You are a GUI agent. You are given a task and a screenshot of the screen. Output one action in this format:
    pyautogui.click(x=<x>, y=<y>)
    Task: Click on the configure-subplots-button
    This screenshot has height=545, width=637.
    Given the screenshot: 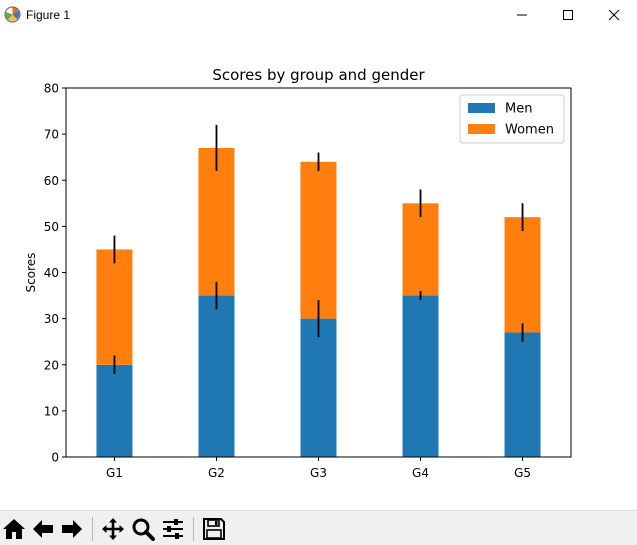 What is the action you would take?
    pyautogui.click(x=173, y=529)
    